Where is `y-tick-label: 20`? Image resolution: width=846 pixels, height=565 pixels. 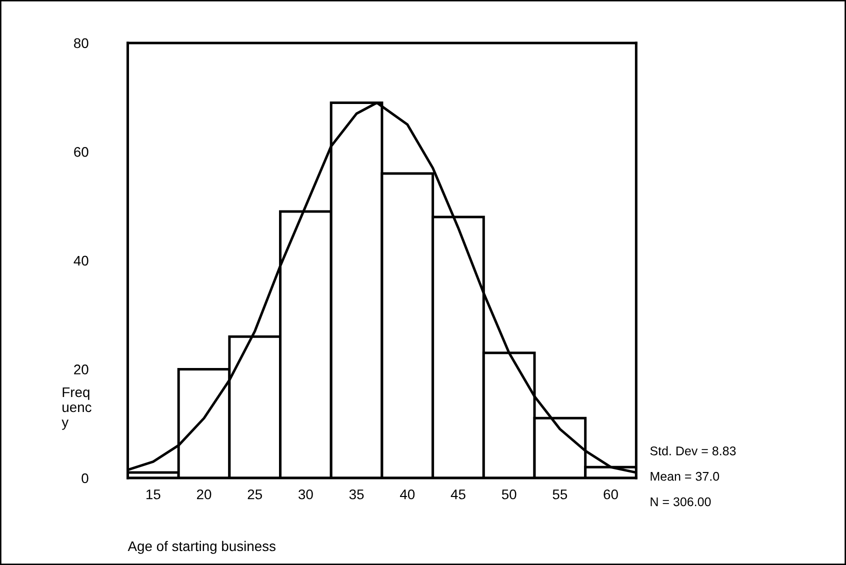
y-tick-label: 20 is located at coordinates (81, 369).